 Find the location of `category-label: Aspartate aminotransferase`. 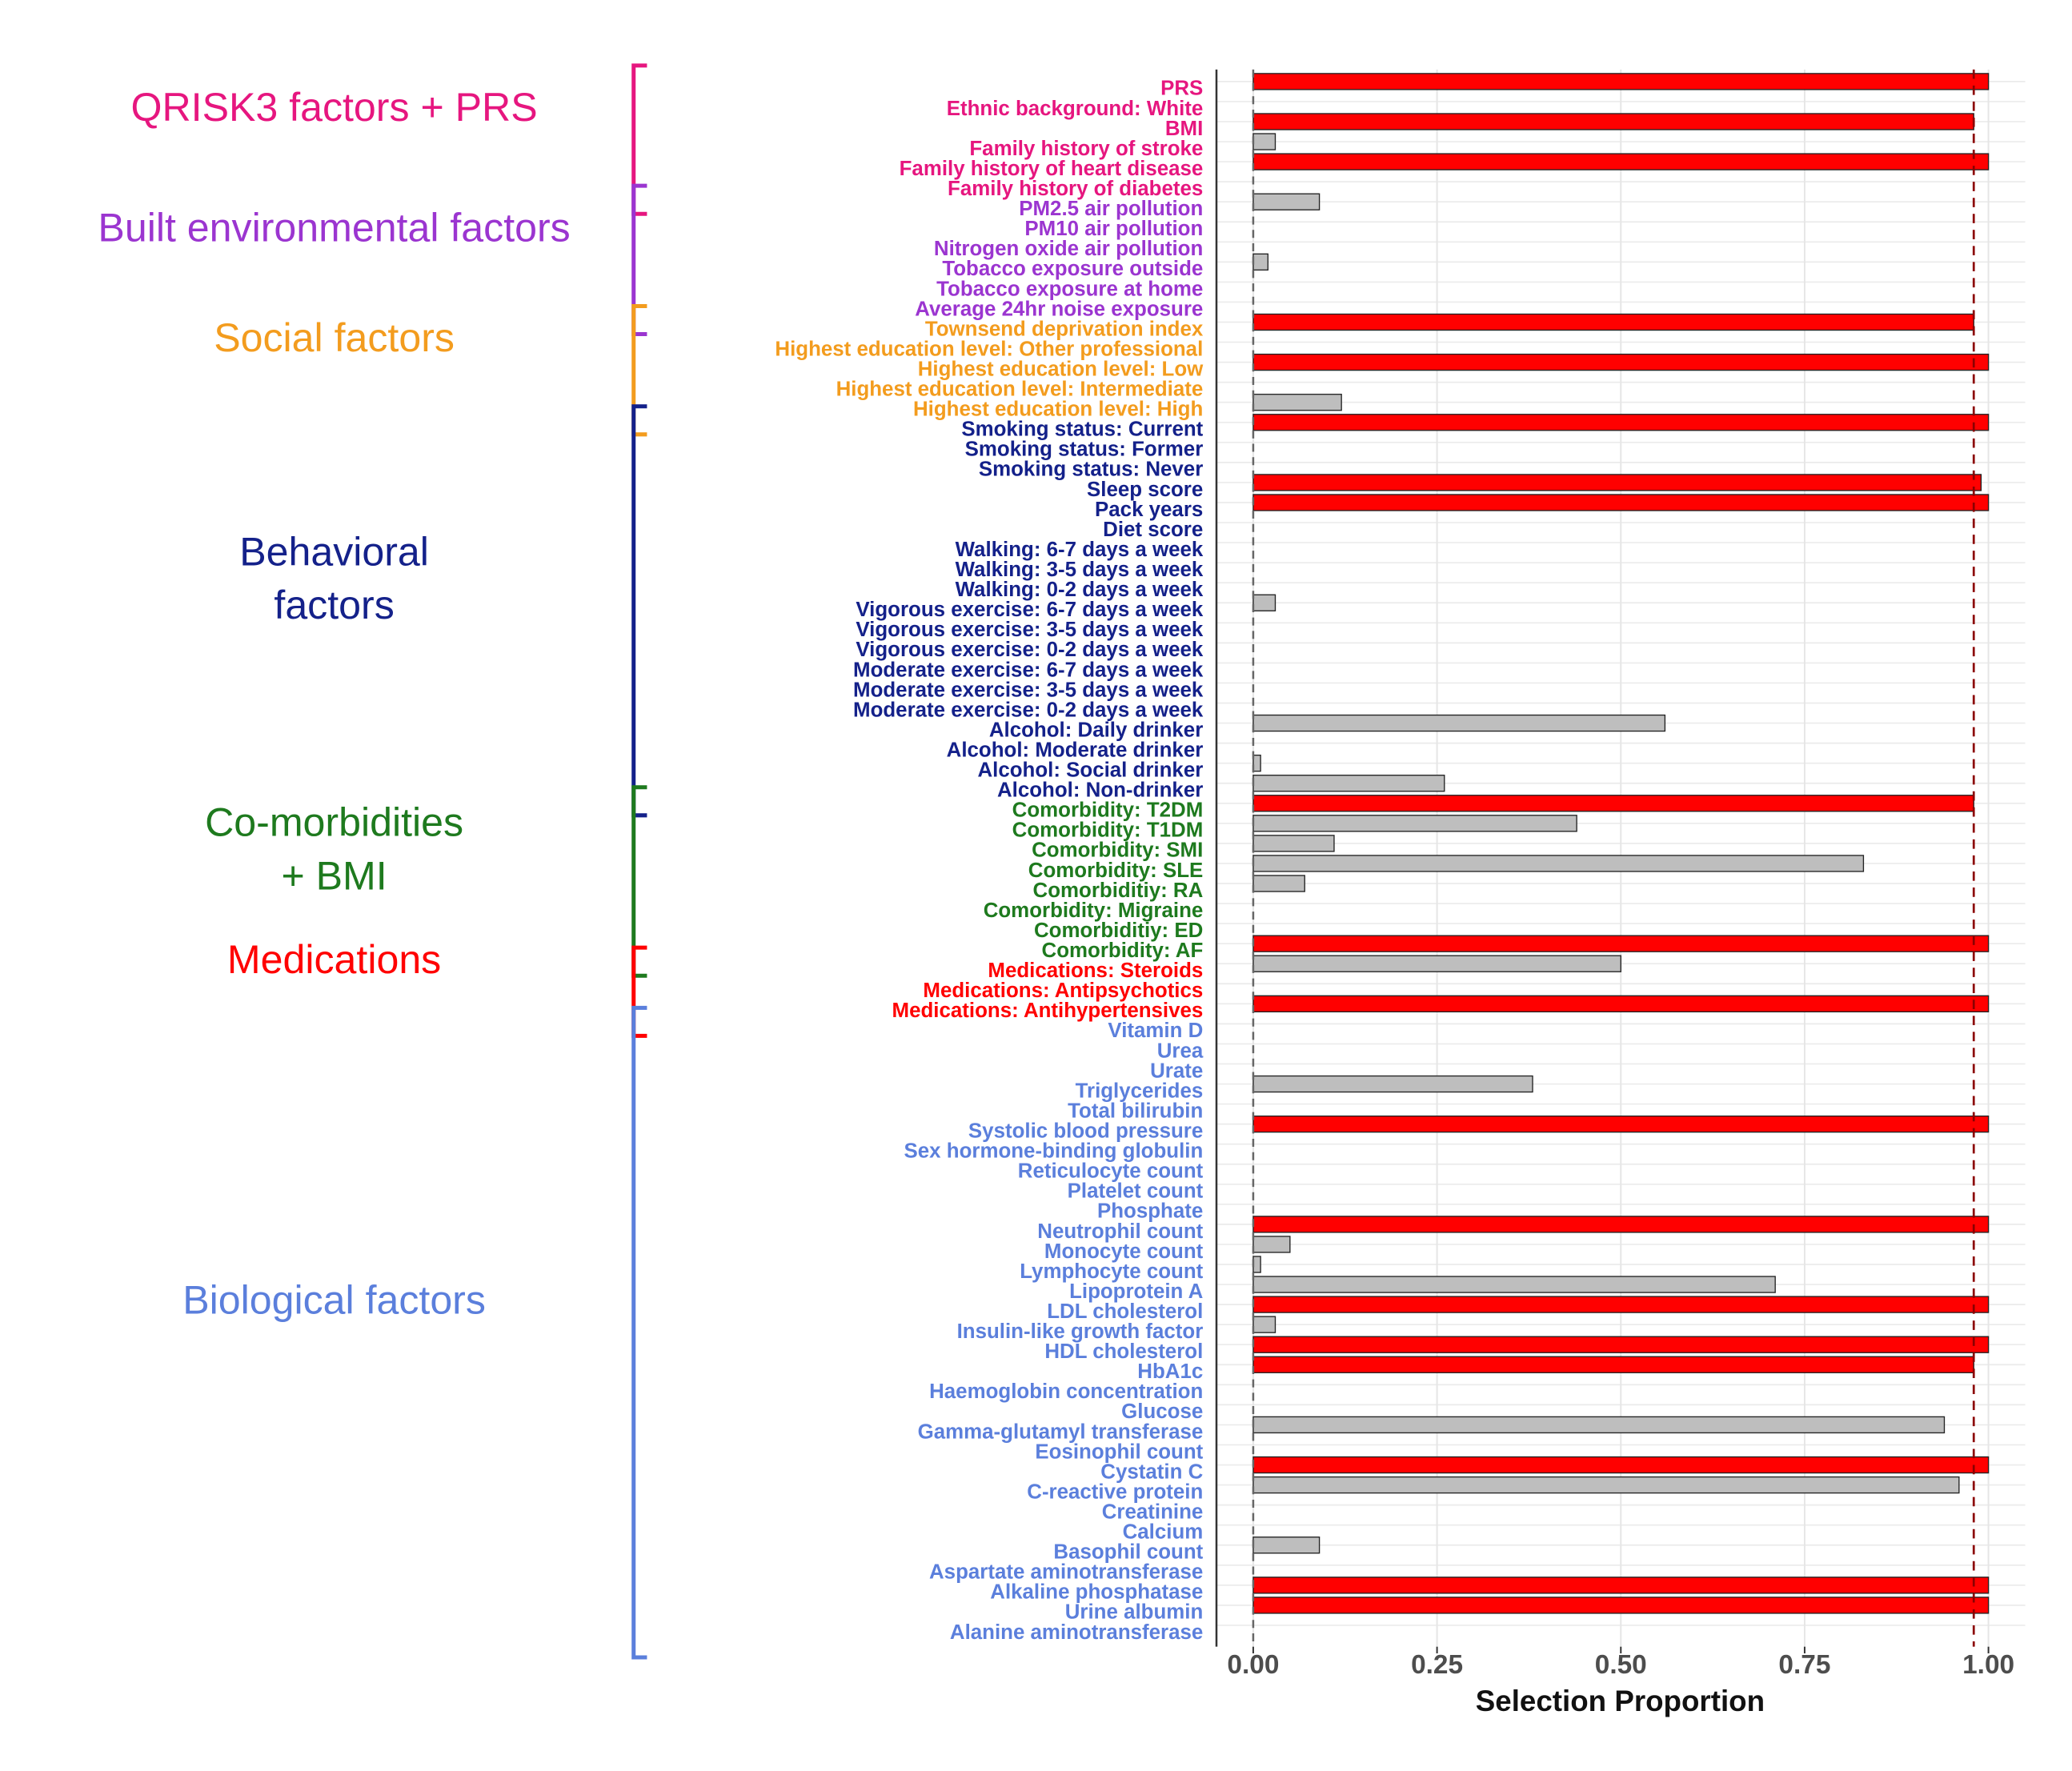

category-label: Aspartate aminotransferase is located at coordinates (1066, 1572).